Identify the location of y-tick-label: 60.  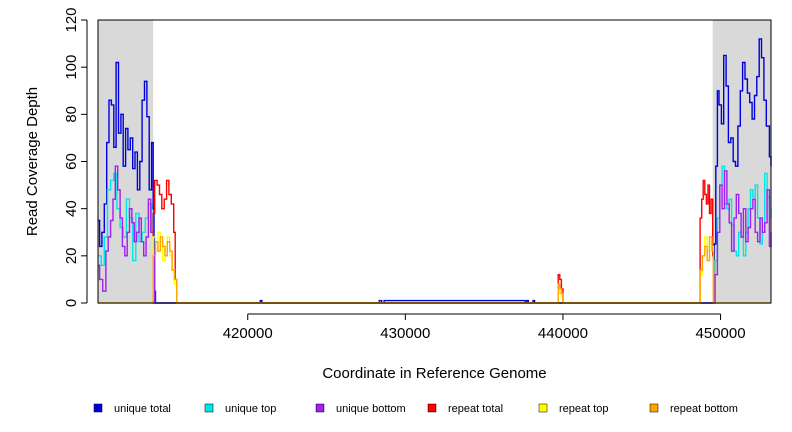
(71, 161).